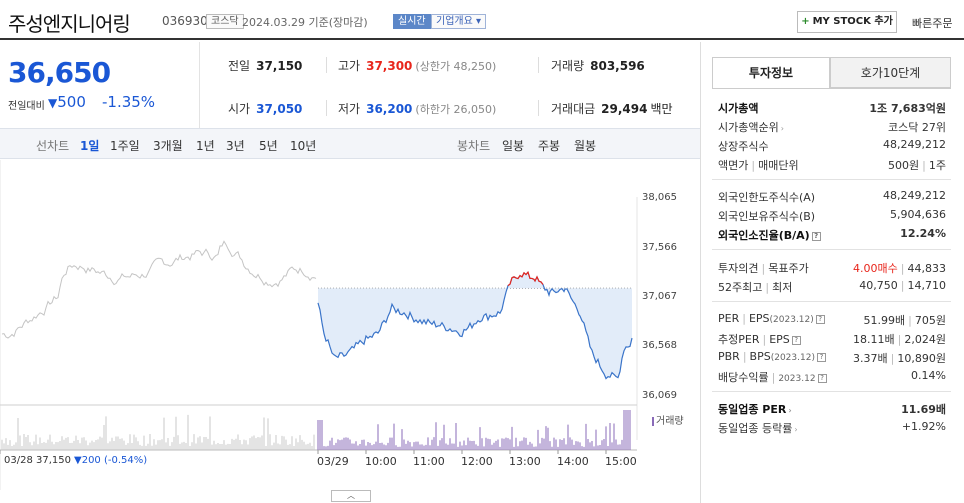 This screenshot has width=964, height=503. Describe the element at coordinates (764, 235) in the screenshot. I see `foreign-rate-label: 외국인소진율(B/A)` at that location.